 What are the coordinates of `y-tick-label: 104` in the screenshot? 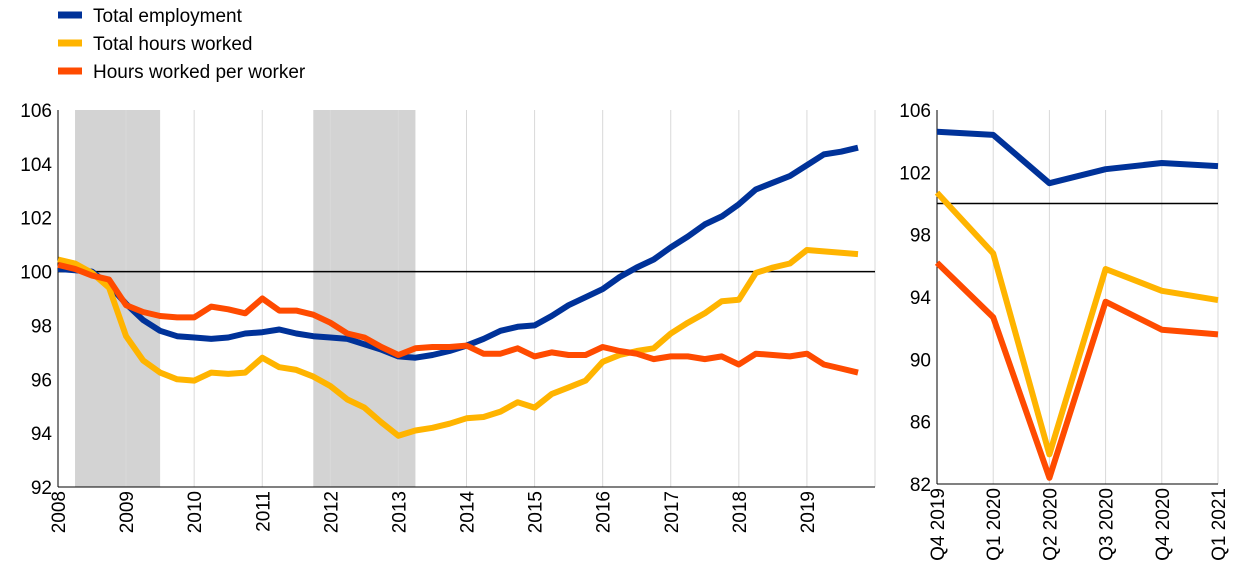 It's located at (36, 165).